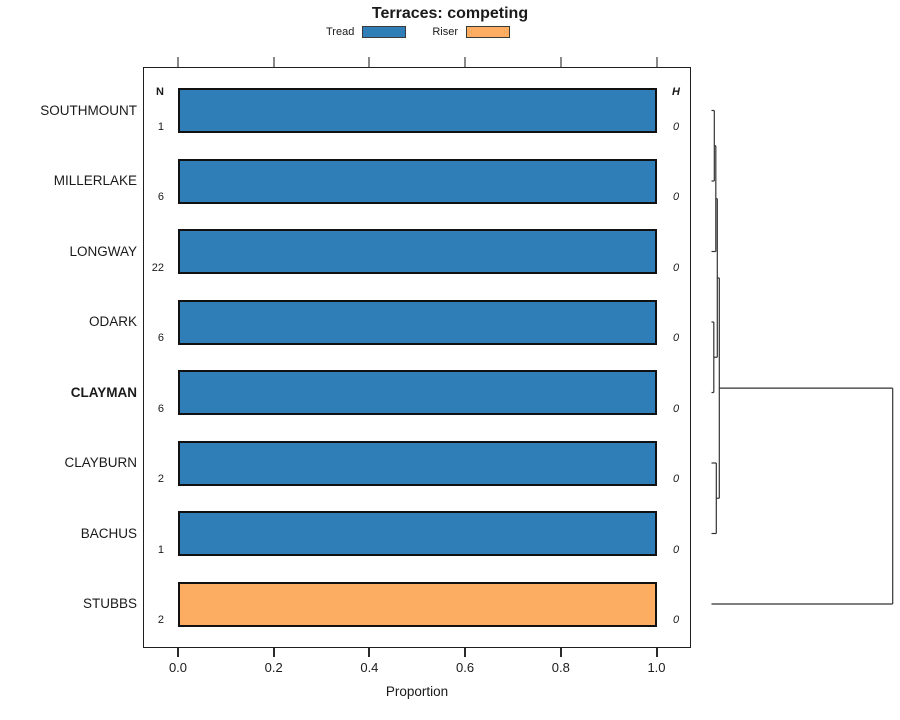 The image size is (900, 720). Describe the element at coordinates (103, 251) in the screenshot. I see `category-label: LONGWAY` at that location.